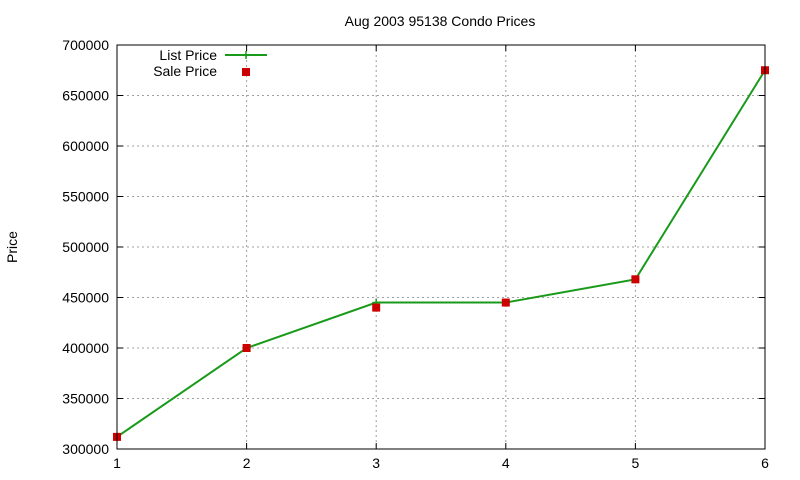 The height and width of the screenshot is (480, 800). I want to click on x-tick-label: 3, so click(376, 463).